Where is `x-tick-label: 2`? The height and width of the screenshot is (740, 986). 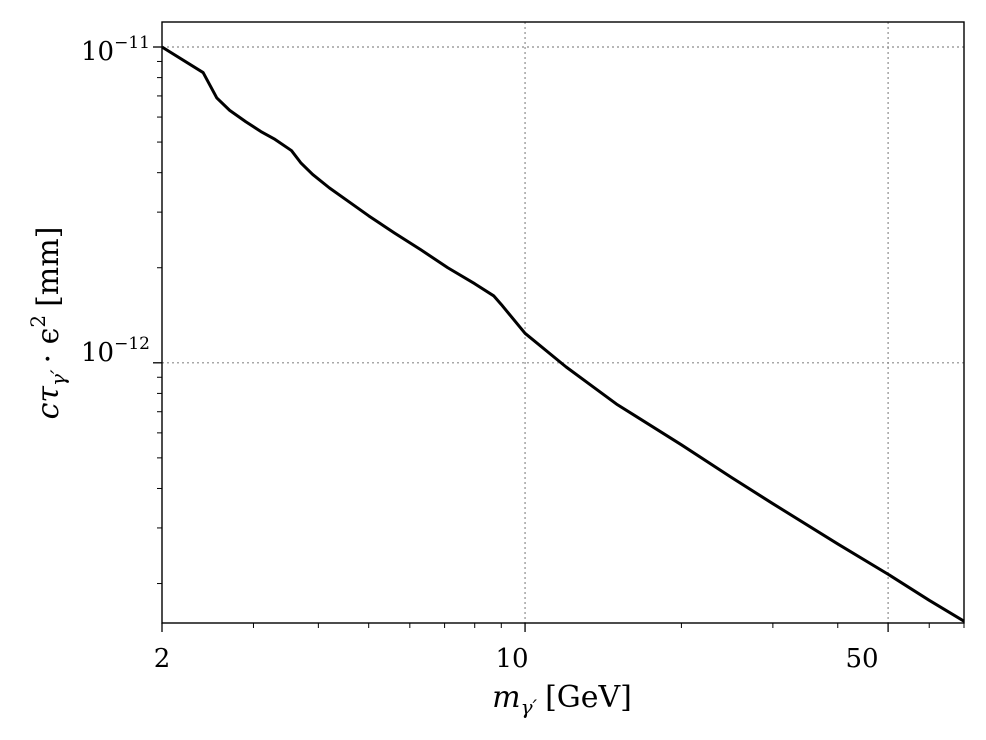 x-tick-label: 2 is located at coordinates (162, 659).